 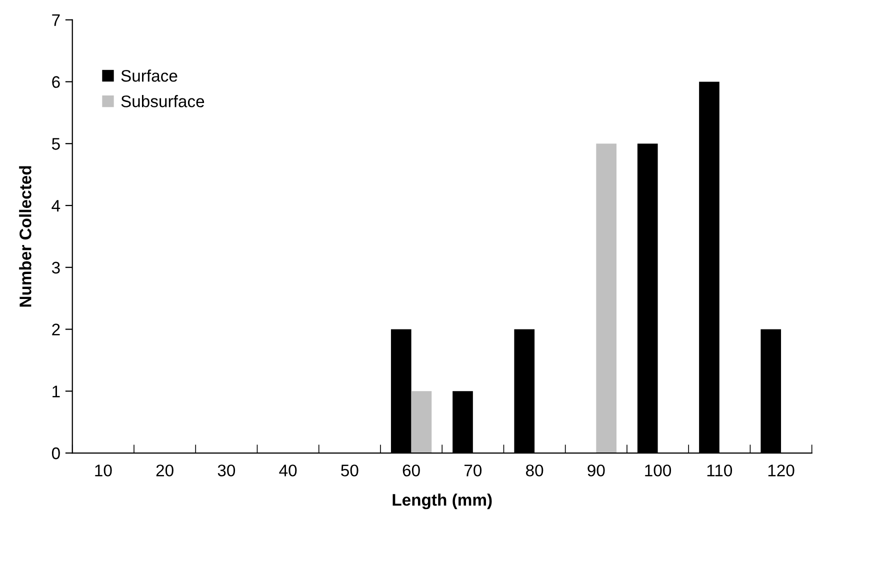 What do you see at coordinates (288, 470) in the screenshot?
I see `x-tick-label: 40` at bounding box center [288, 470].